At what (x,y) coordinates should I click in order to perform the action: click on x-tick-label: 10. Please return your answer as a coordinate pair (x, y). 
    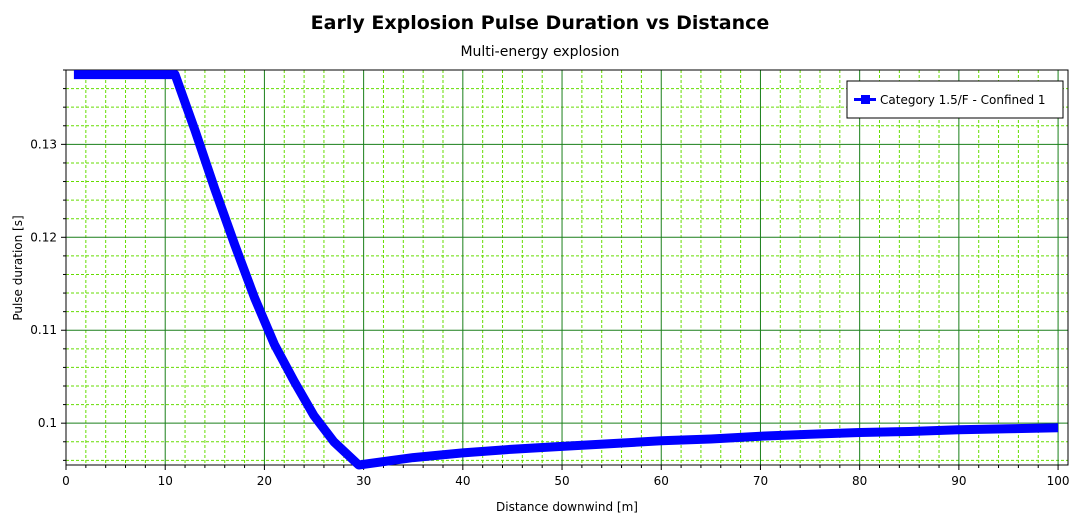
    Looking at the image, I should click on (165, 481).